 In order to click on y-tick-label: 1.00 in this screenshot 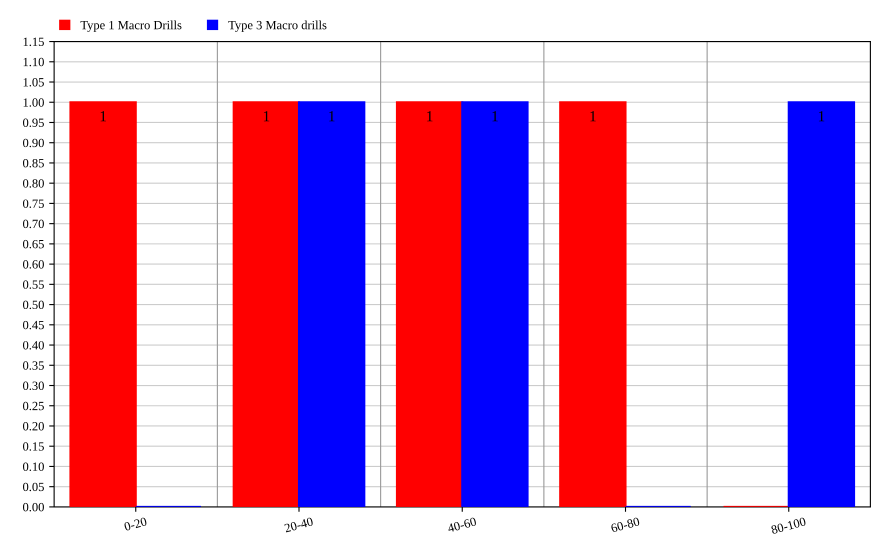, I will do `click(34, 102)`.